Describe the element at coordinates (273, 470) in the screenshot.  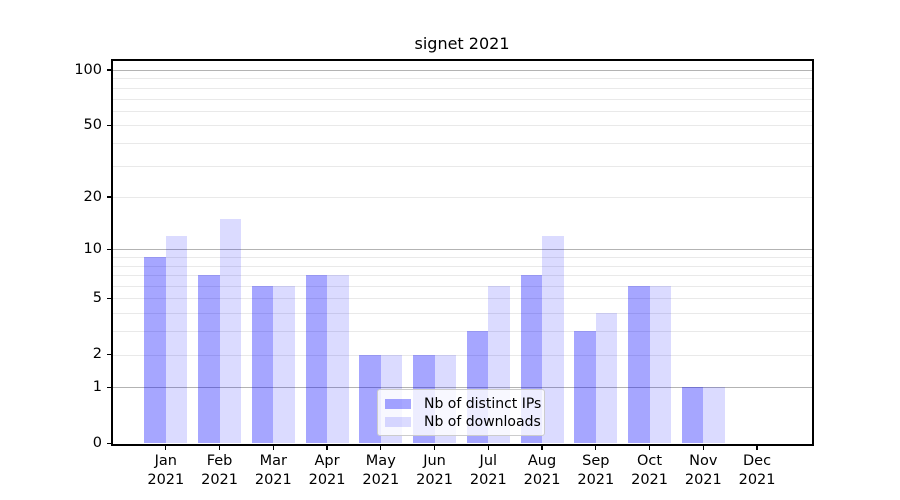
I see `x-tick-label-mar-2021: Mar 2021` at that location.